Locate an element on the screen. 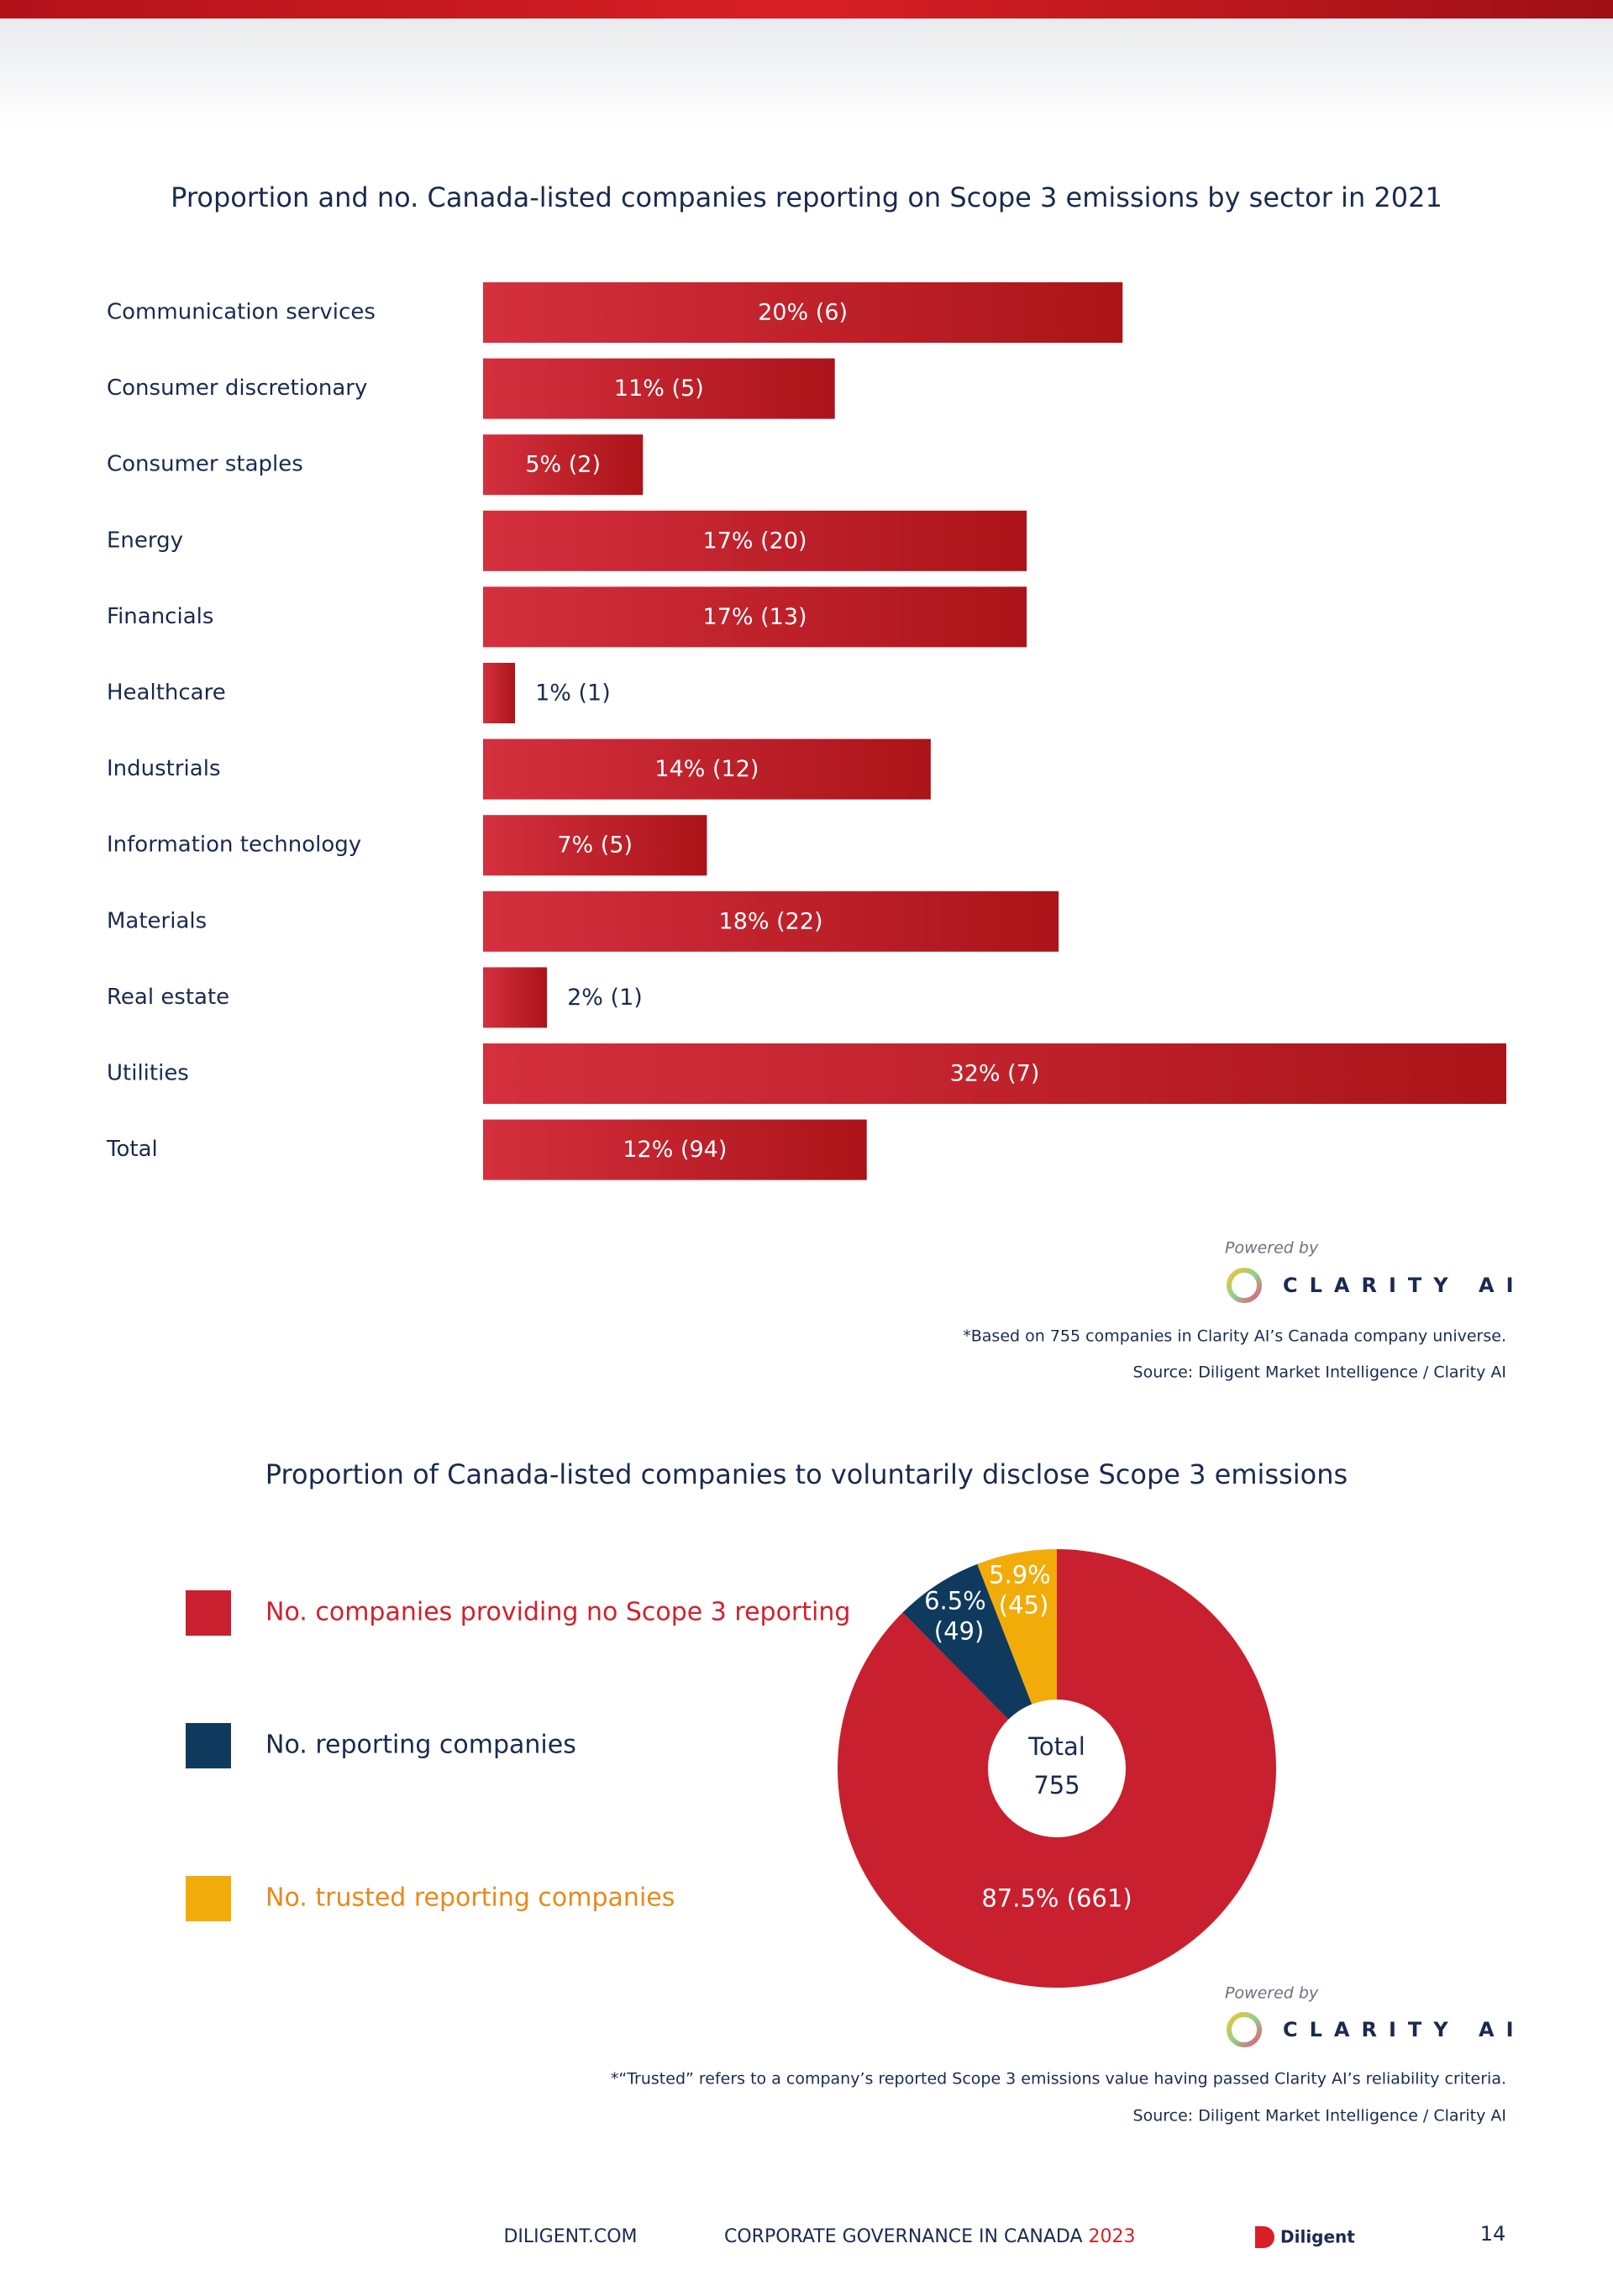  center-label: Total is located at coordinates (1056, 1746).